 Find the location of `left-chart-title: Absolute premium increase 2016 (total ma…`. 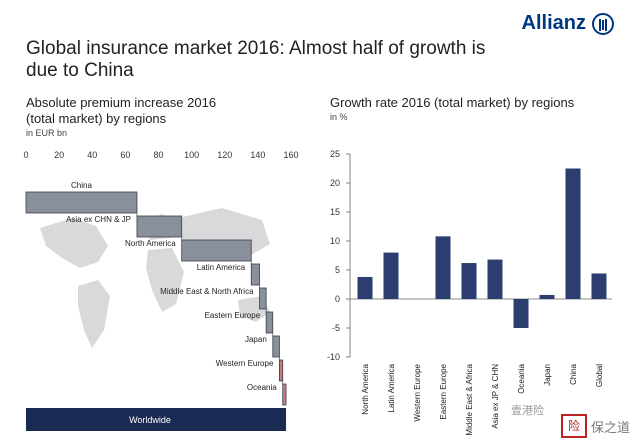

left-chart-title: Absolute premium increase 2016 (total ma… is located at coordinates (121, 110).